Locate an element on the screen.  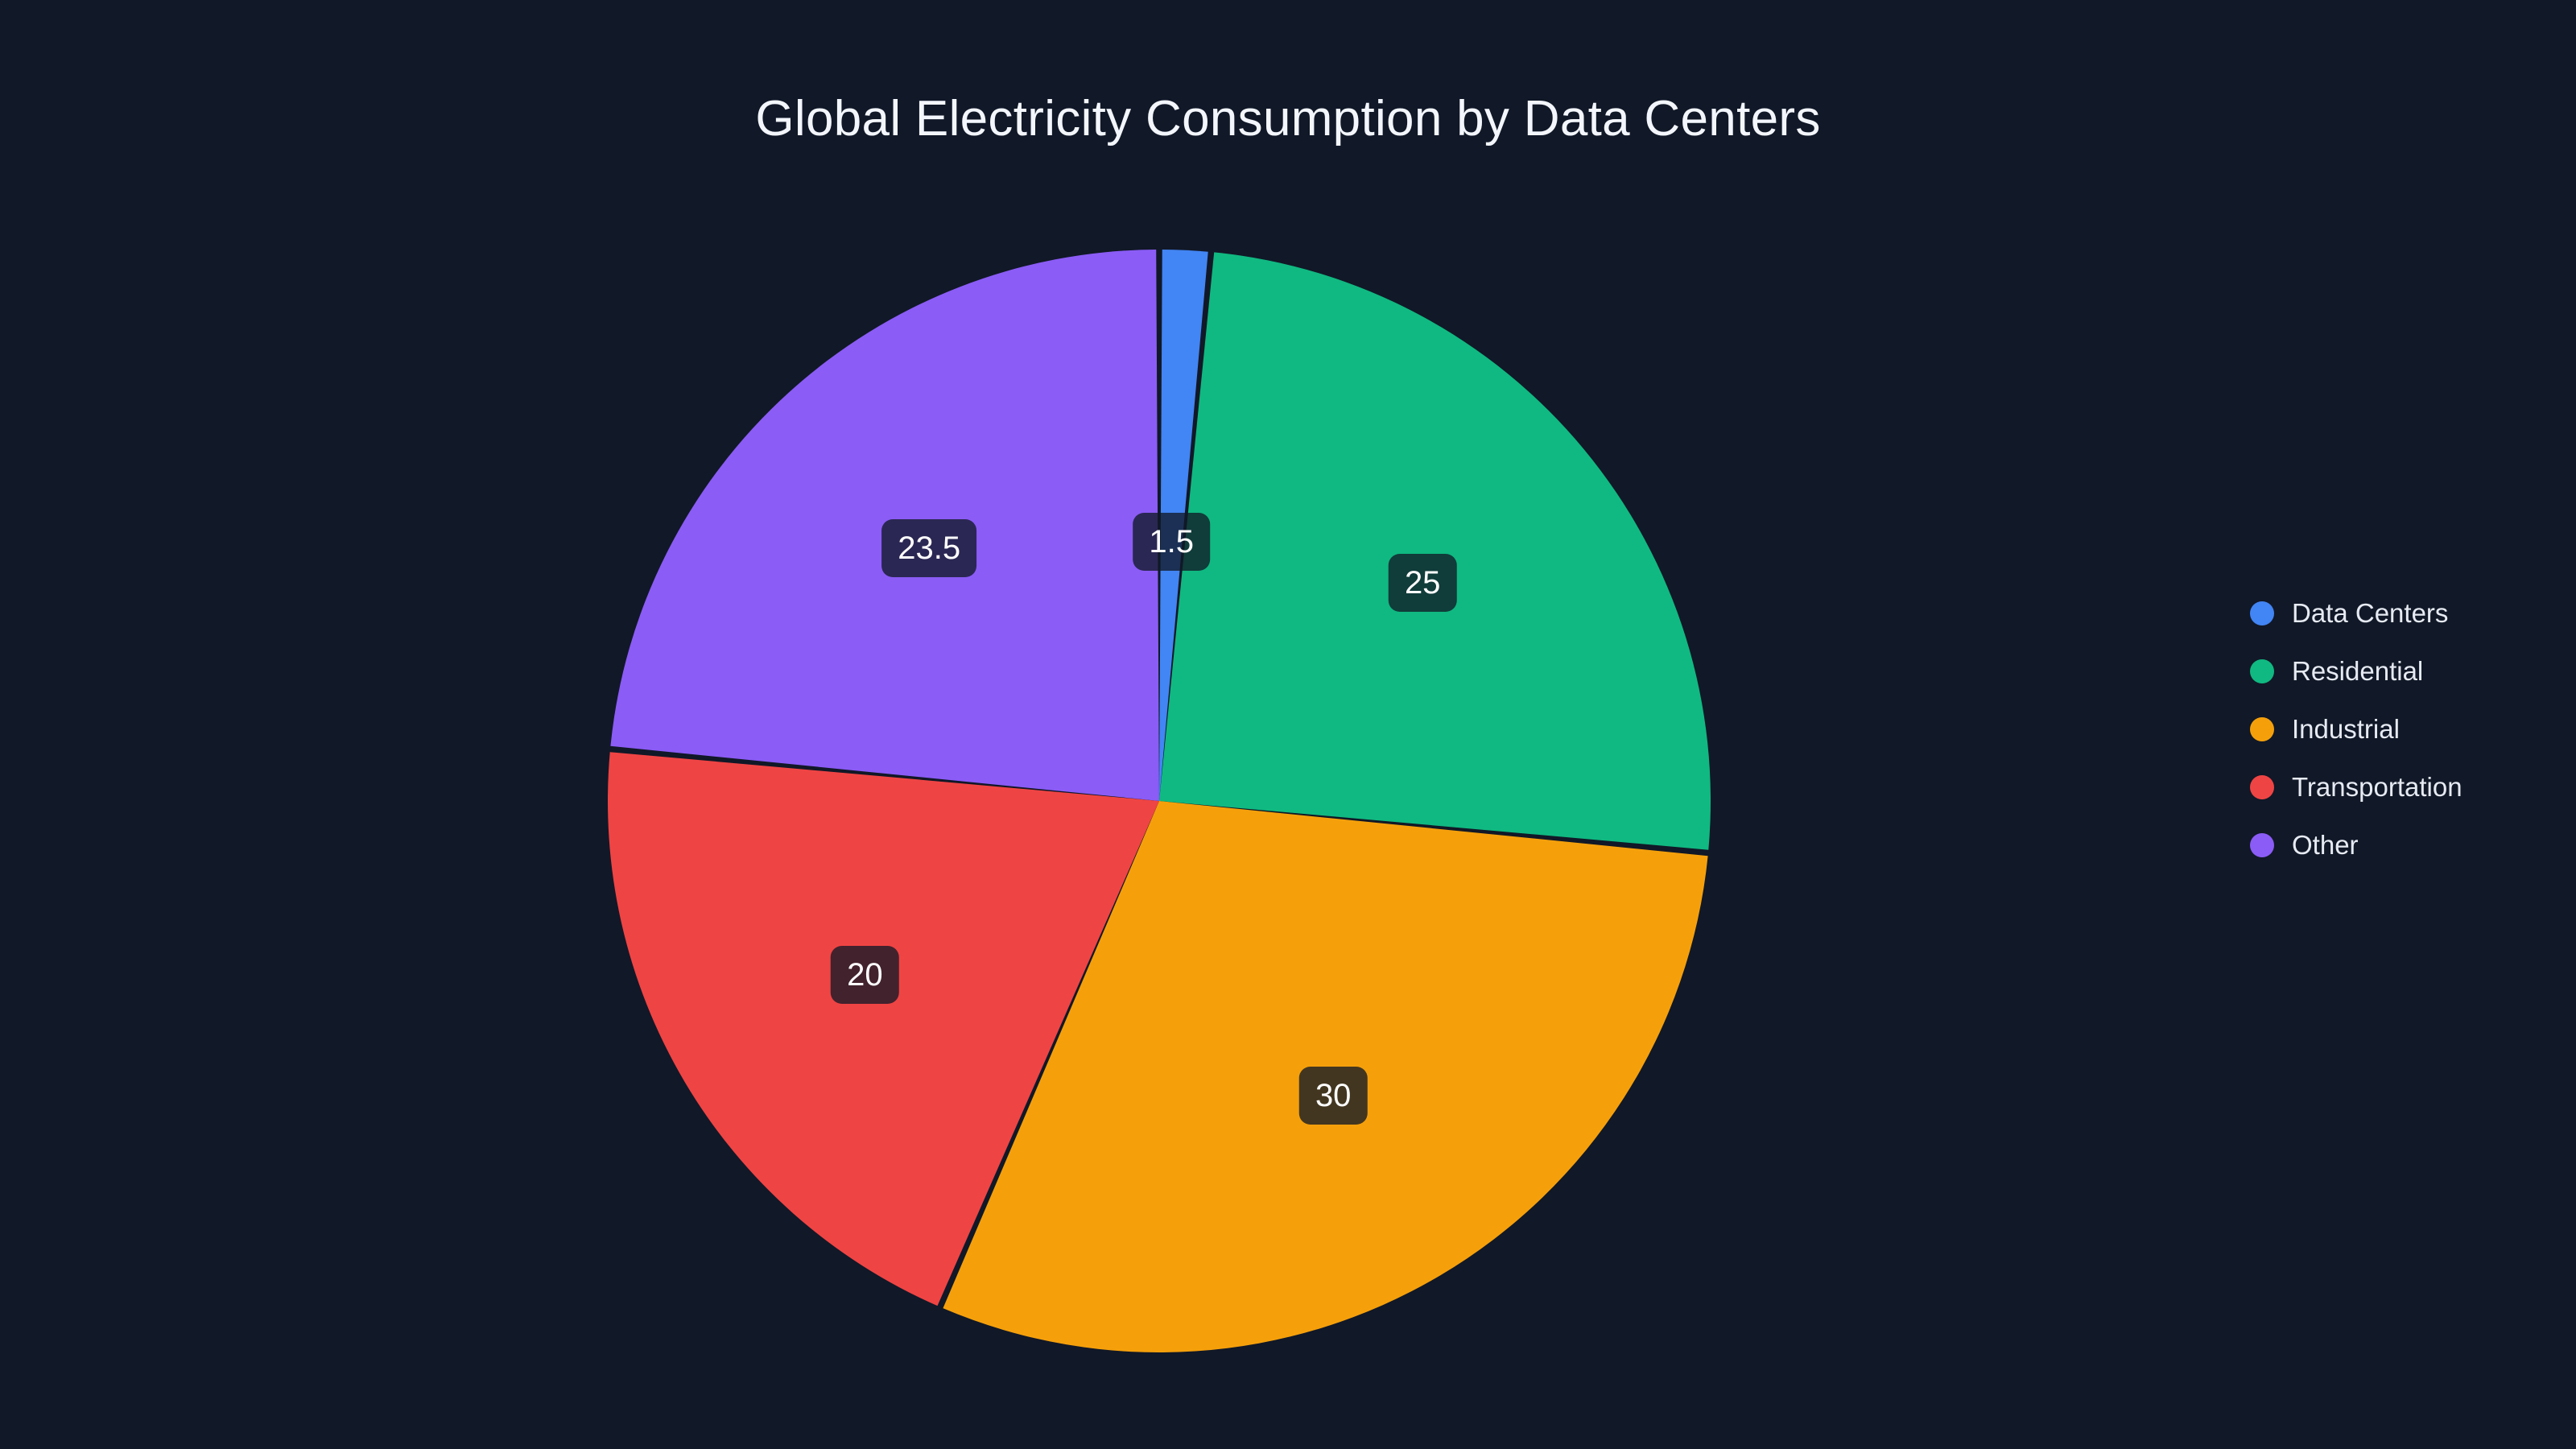
legend-item: Other is located at coordinates (2395, 845).